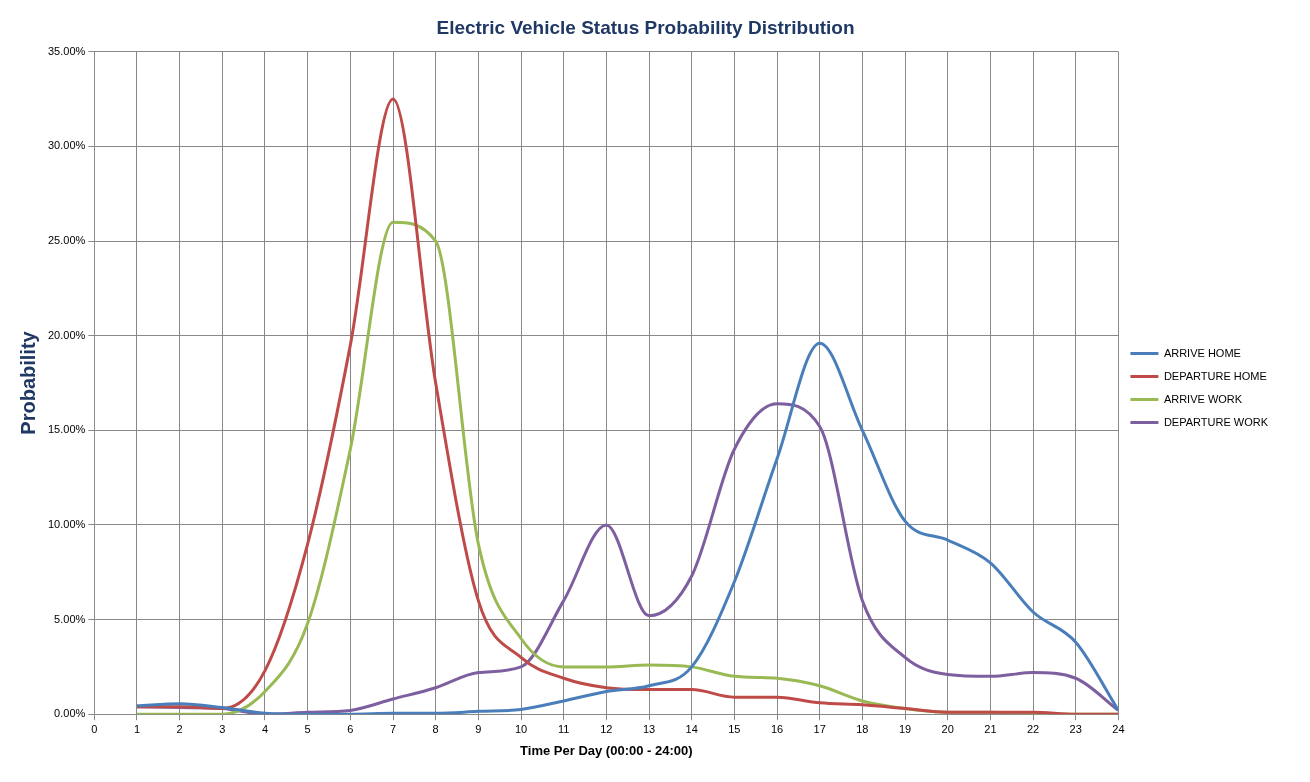 Image resolution: width=1310 pixels, height=782 pixels. What do you see at coordinates (1216, 421) in the screenshot?
I see `legend-label: DEPARTURE WORK` at bounding box center [1216, 421].